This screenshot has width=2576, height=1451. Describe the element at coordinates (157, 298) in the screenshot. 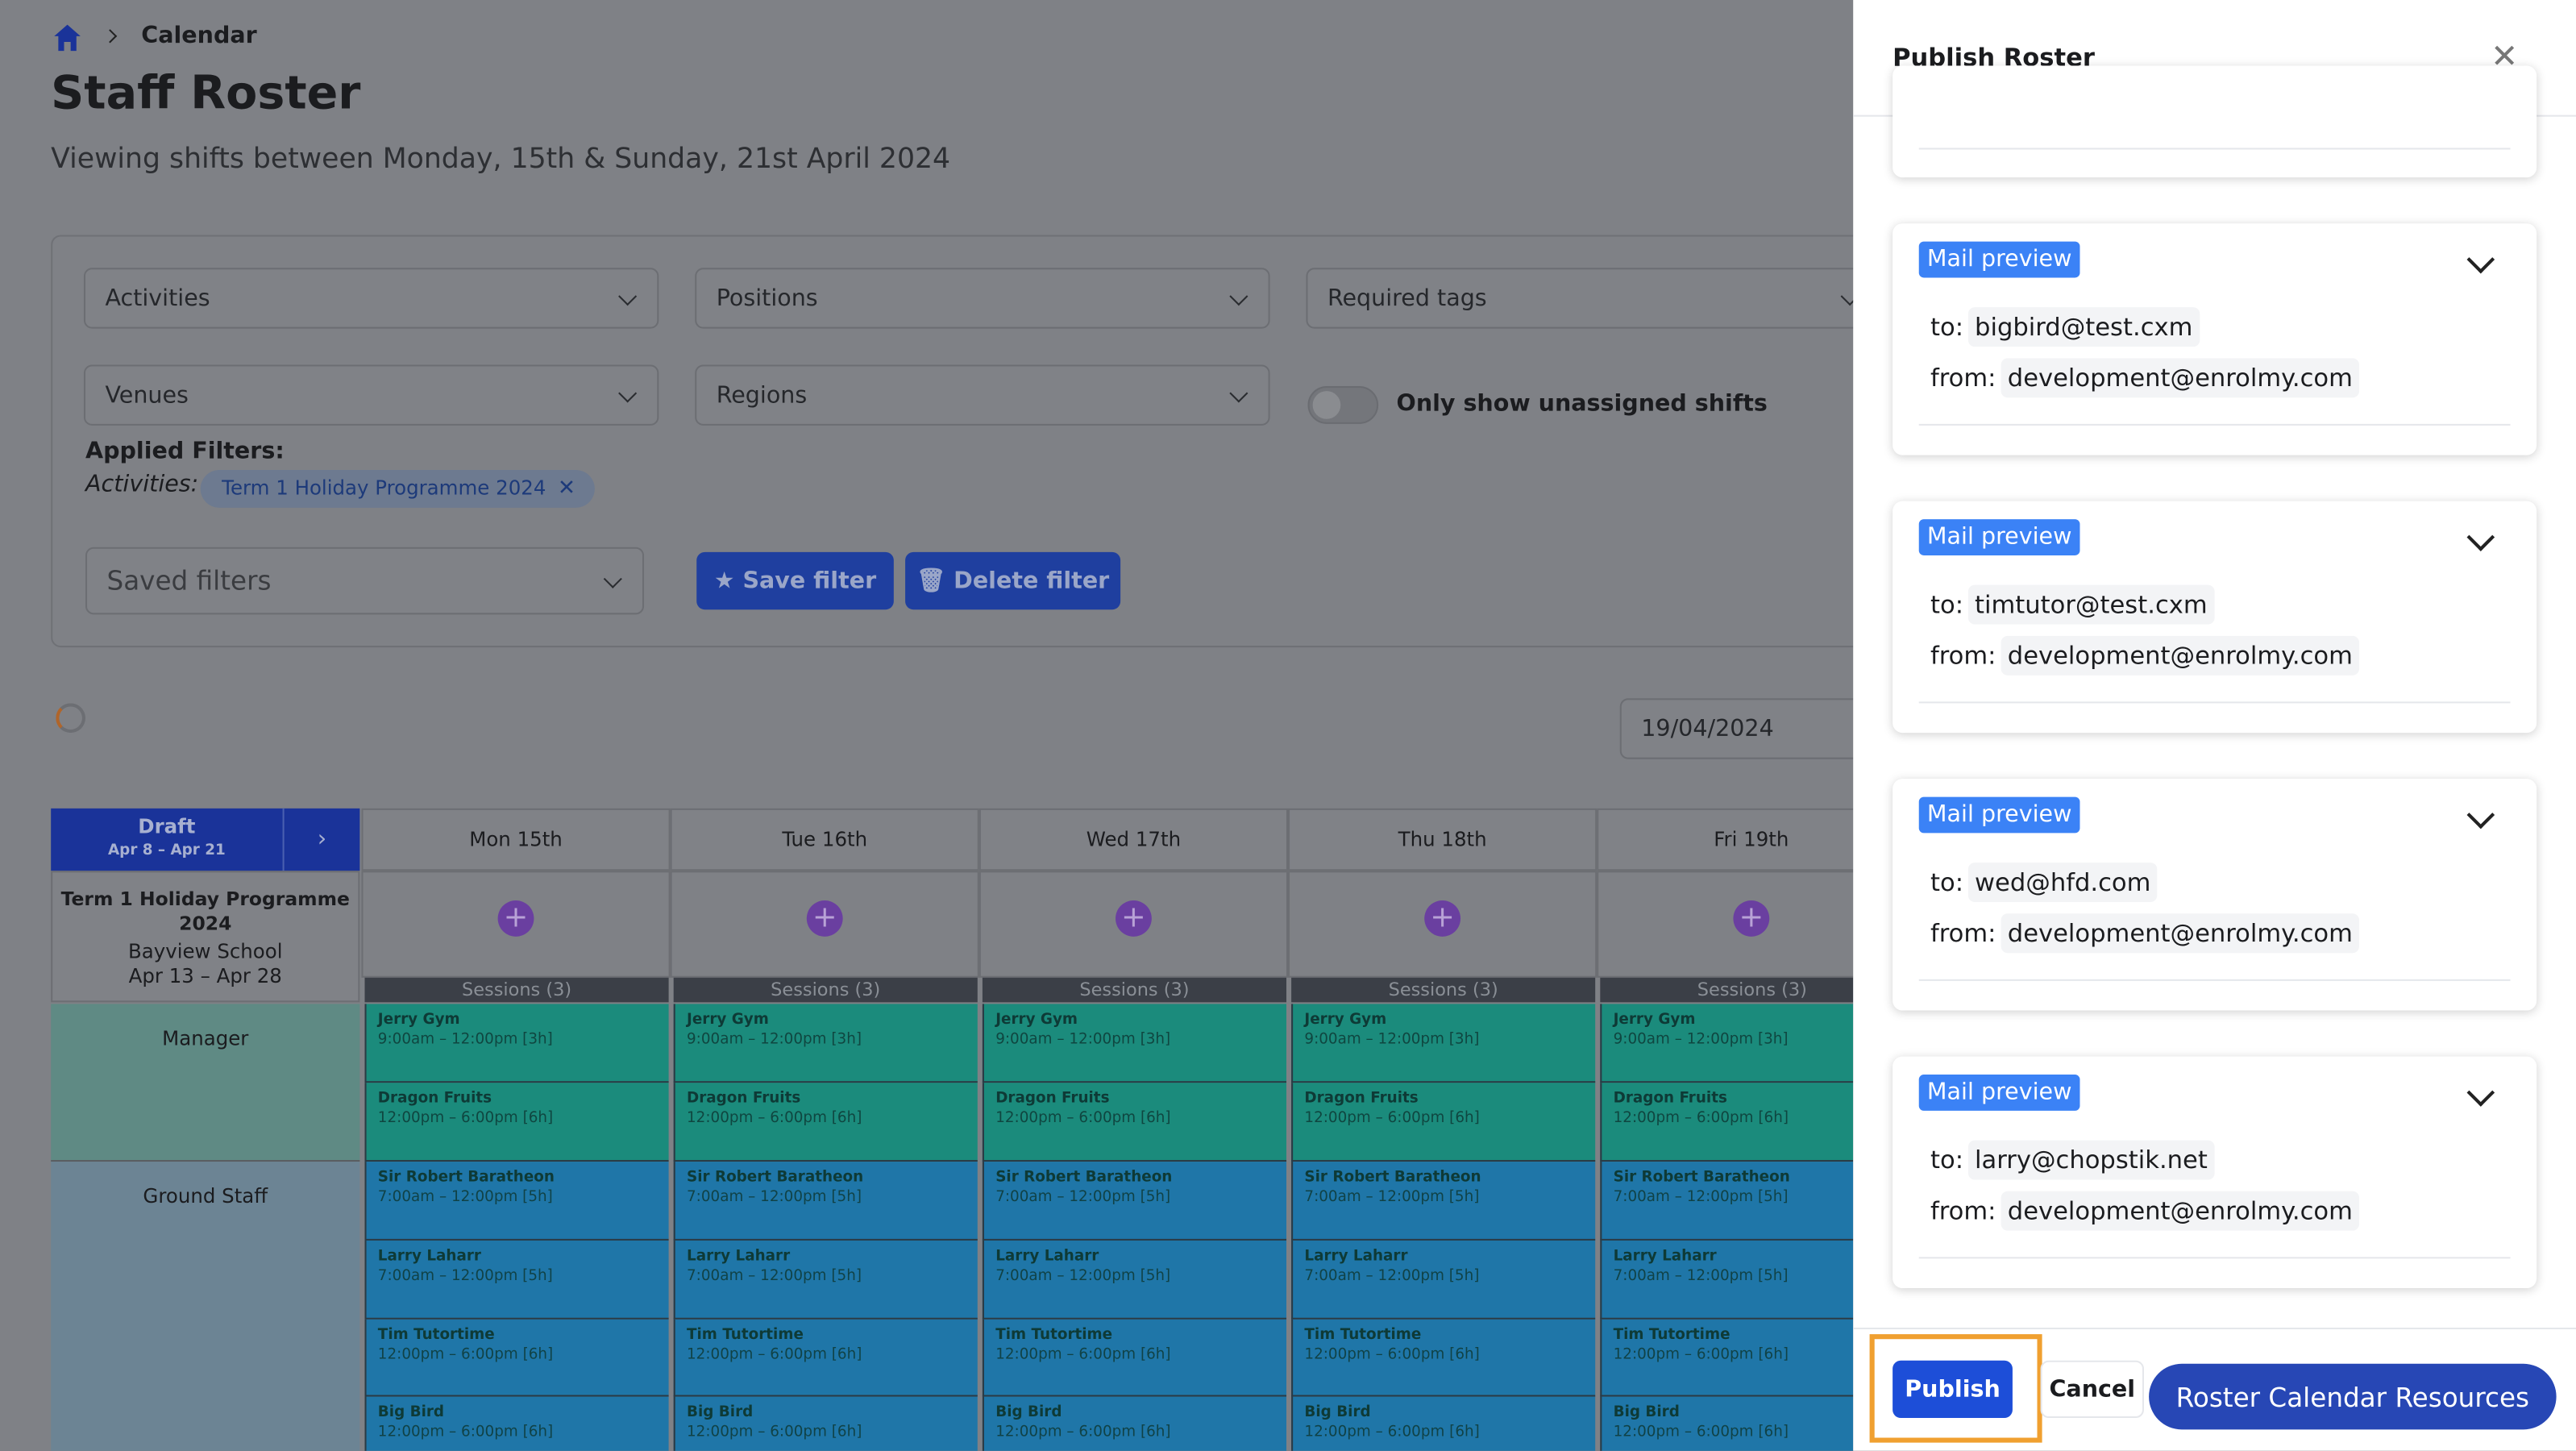

I see `label: Activities` at that location.